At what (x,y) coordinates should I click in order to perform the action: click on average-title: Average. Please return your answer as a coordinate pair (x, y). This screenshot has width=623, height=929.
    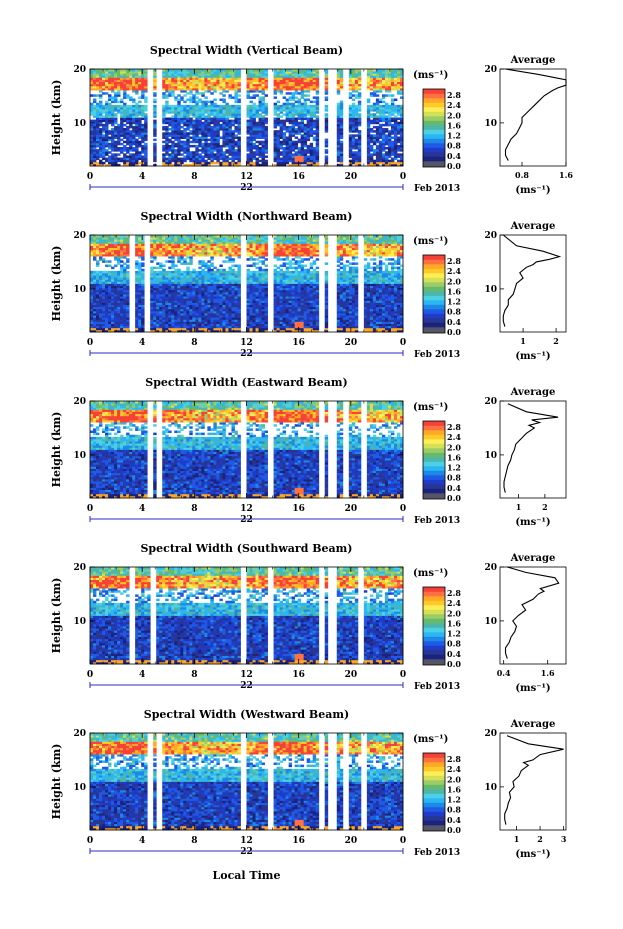
    Looking at the image, I should click on (533, 60).